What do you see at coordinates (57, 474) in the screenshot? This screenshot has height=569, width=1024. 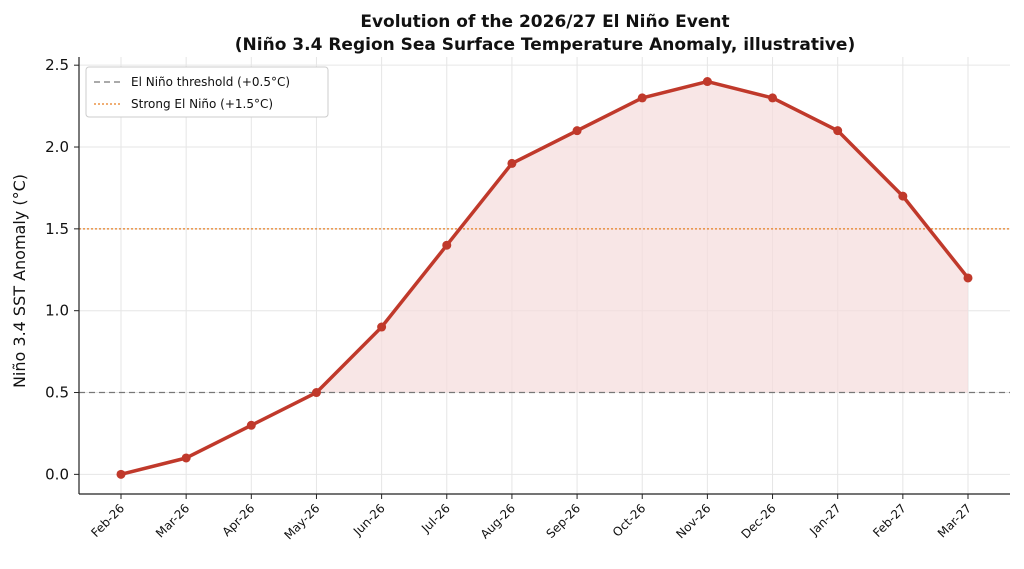 I see `y-tick-label: 0.0` at bounding box center [57, 474].